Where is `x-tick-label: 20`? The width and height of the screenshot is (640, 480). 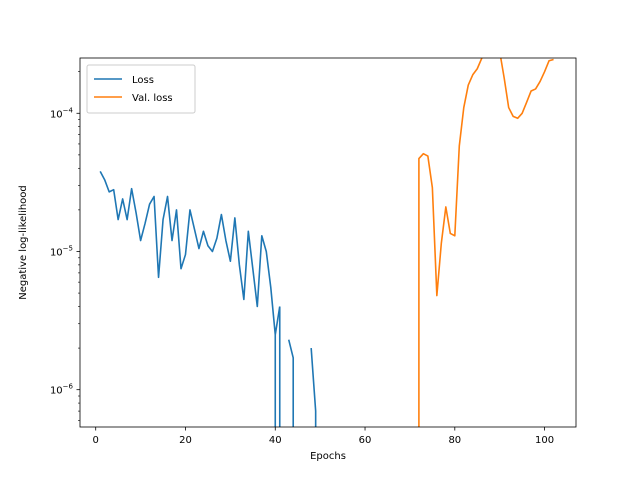 x-tick-label: 20 is located at coordinates (185, 440).